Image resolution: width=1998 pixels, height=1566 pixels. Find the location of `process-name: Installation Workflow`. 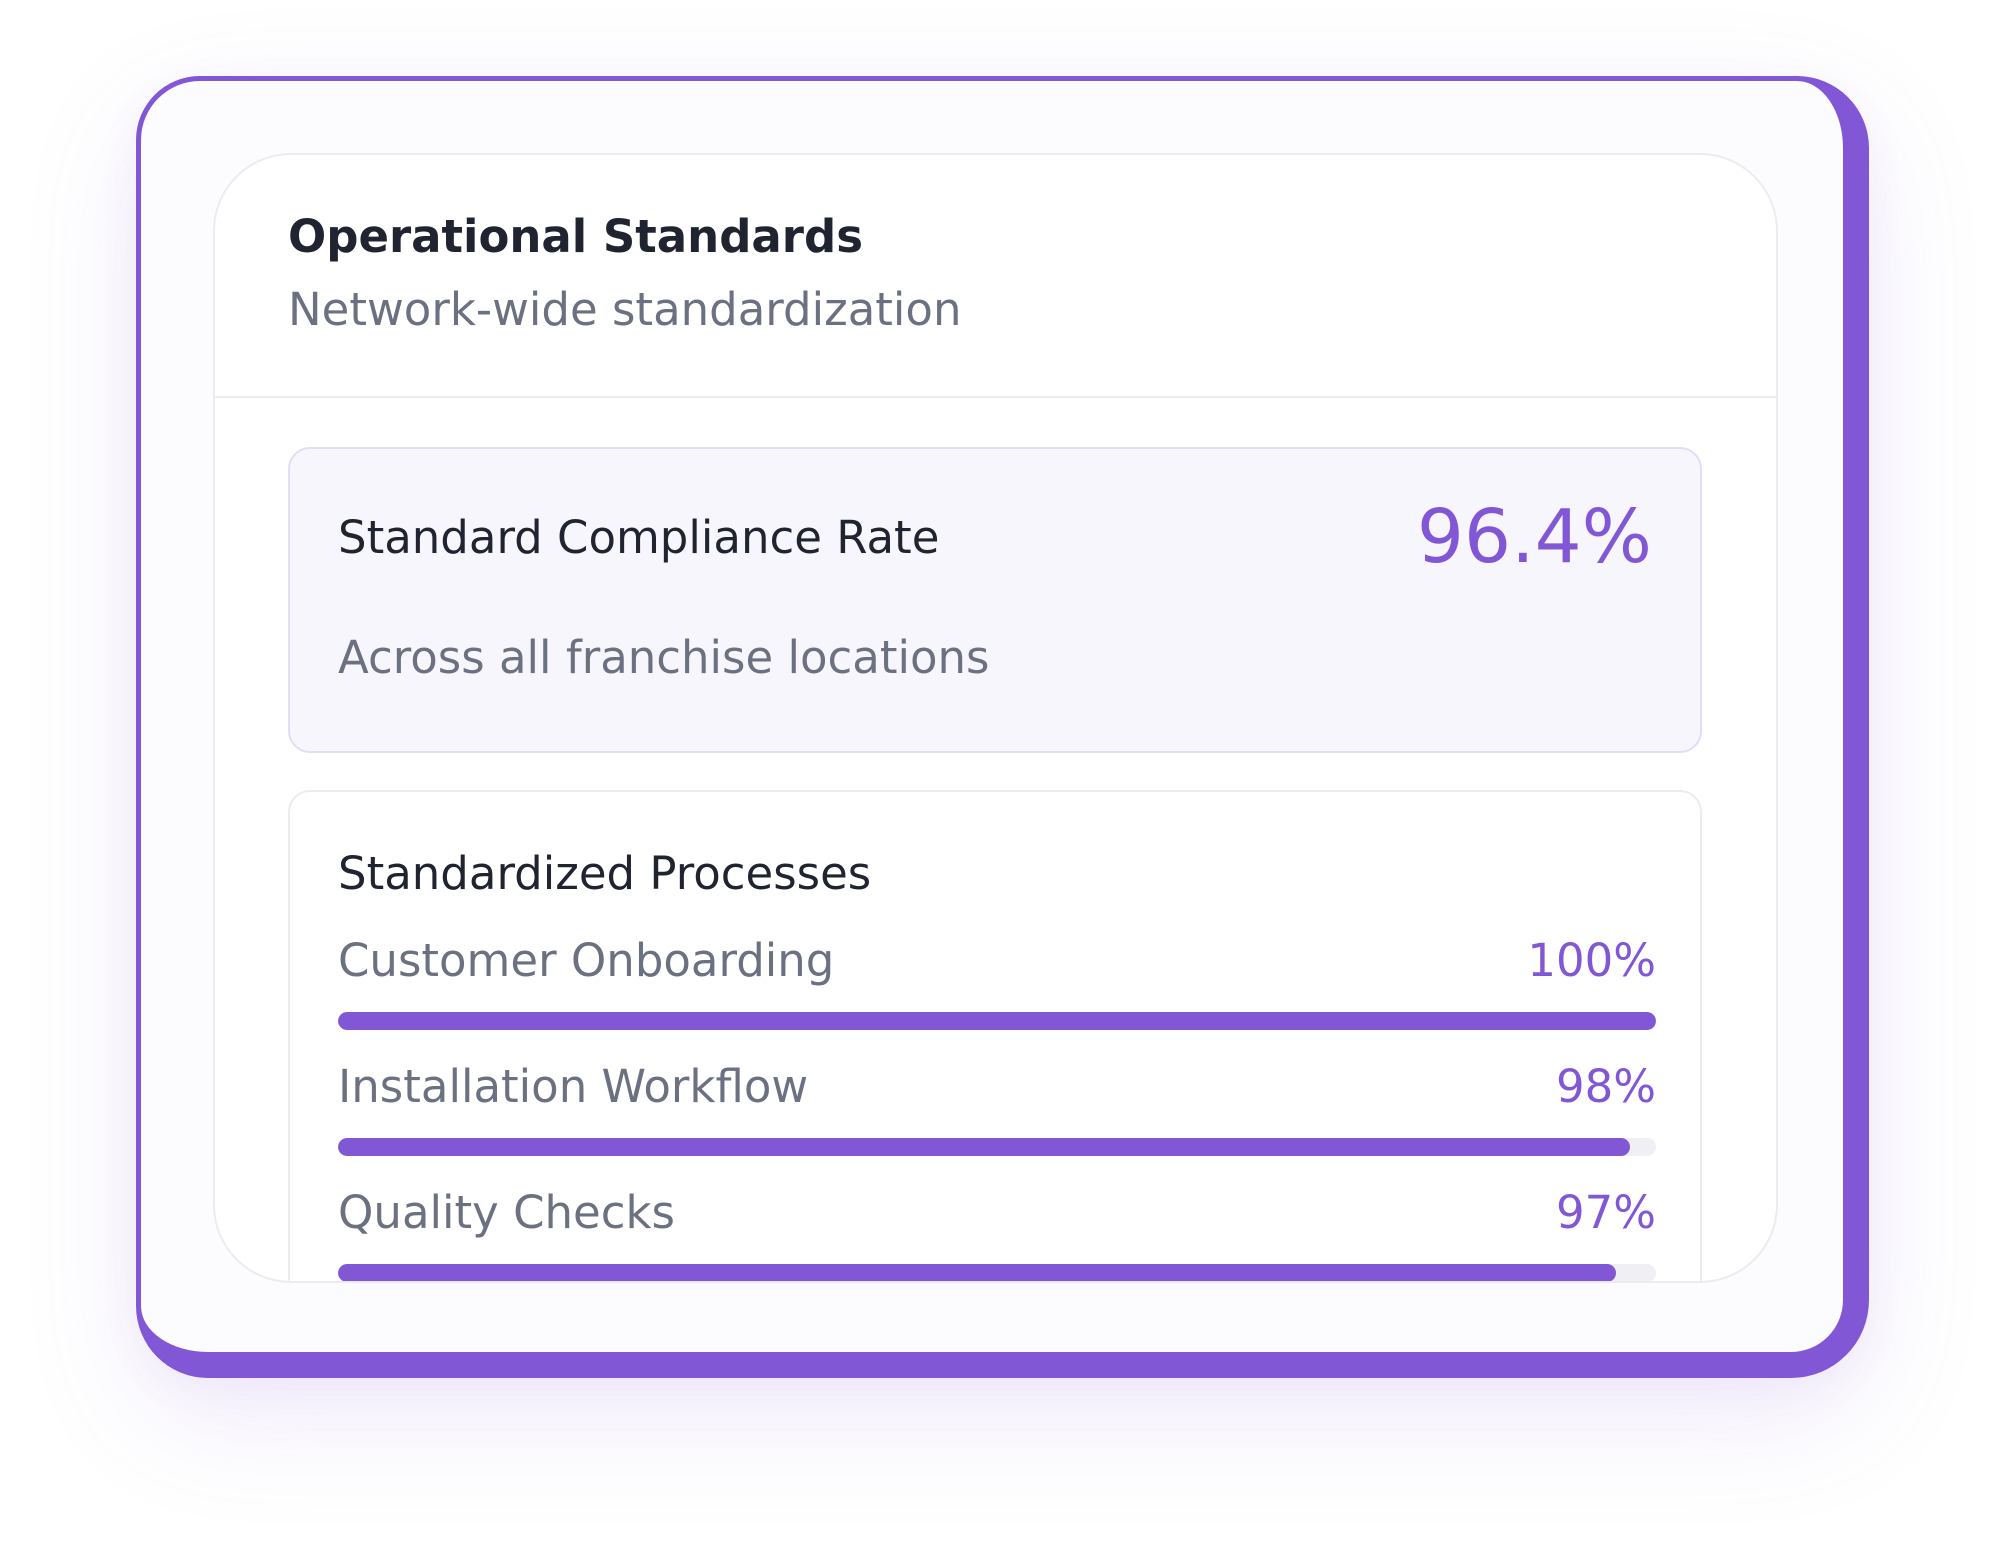

process-name: Installation Workflow is located at coordinates (573, 1086).